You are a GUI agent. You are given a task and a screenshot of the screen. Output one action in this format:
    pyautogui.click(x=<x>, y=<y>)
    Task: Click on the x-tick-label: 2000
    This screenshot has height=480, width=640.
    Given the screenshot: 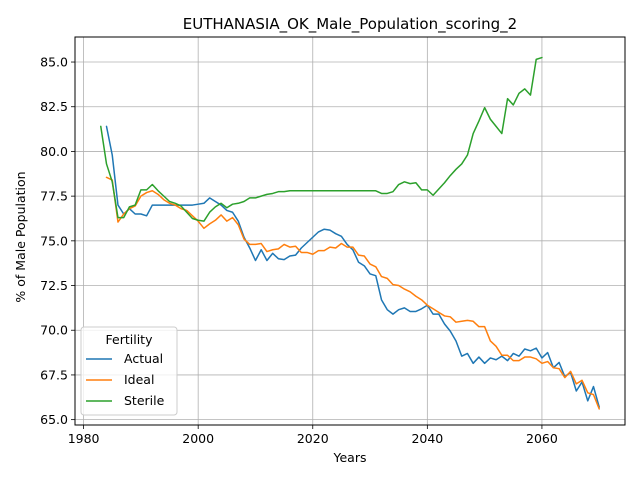 What is the action you would take?
    pyautogui.click(x=198, y=438)
    